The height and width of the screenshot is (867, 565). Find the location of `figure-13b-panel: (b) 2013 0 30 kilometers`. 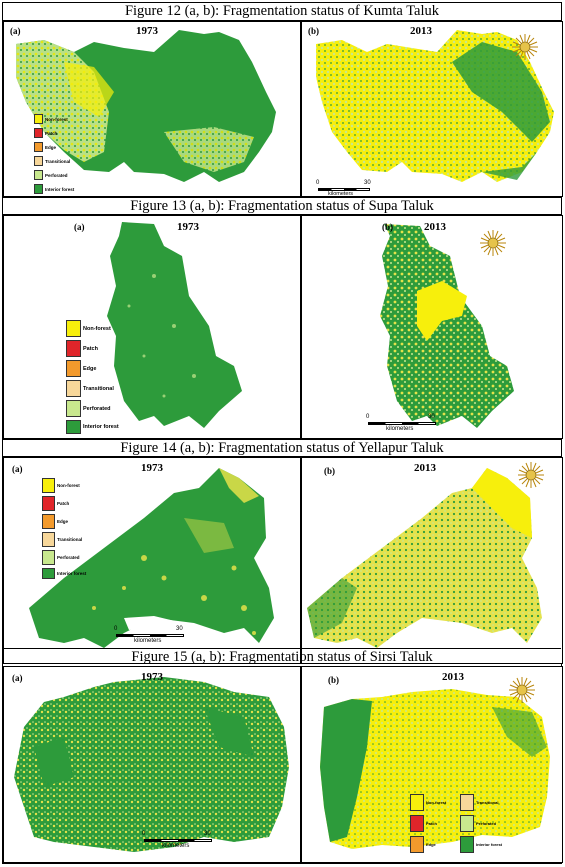

figure-13b-panel: (b) 2013 0 30 kilometers is located at coordinates (432, 327).